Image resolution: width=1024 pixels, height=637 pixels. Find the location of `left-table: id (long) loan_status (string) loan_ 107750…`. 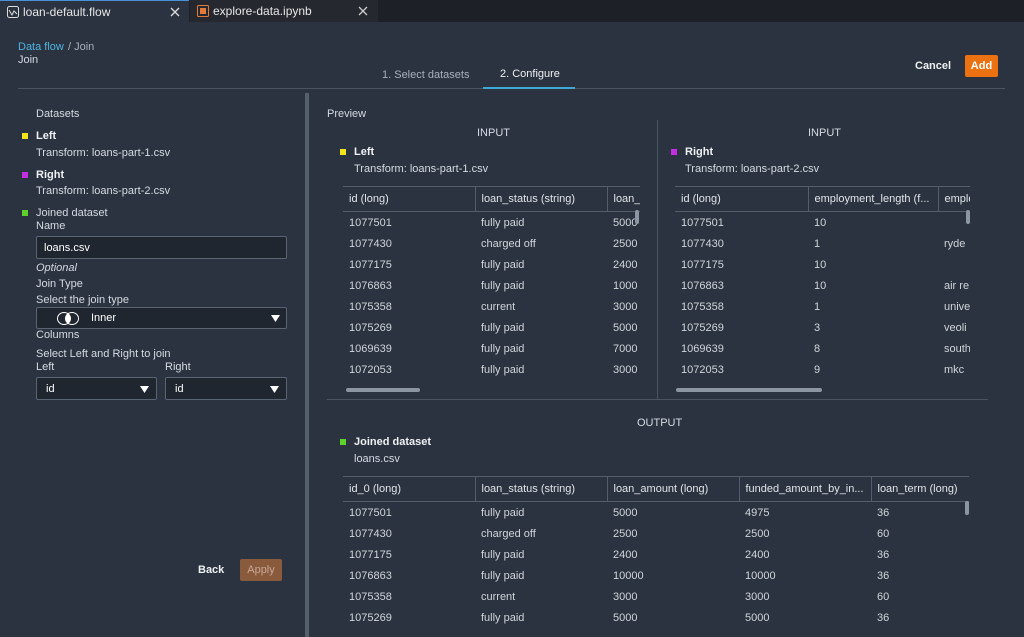

left-table: id (long) loan_status (string) loan_ 107750… is located at coordinates (491, 288).